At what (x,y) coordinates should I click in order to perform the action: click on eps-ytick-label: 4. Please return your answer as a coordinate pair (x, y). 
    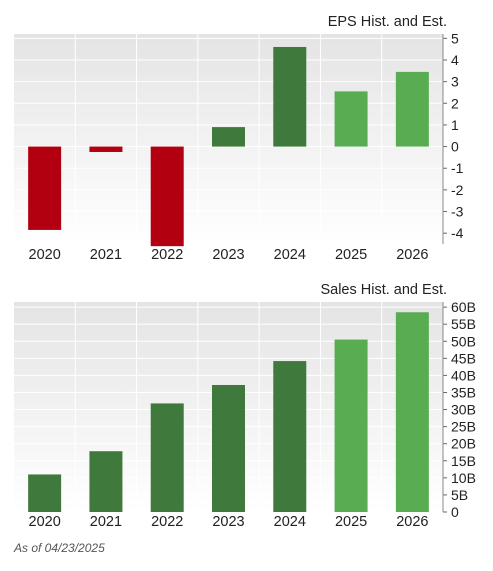
    Looking at the image, I should click on (455, 60).